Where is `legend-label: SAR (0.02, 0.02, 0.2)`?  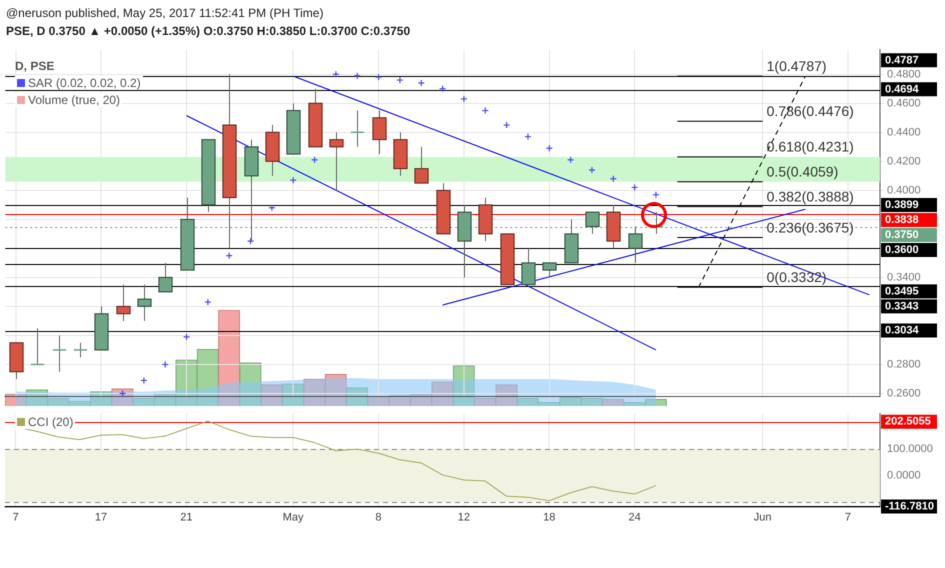
legend-label: SAR (0.02, 0.02, 0.2) is located at coordinates (84, 83).